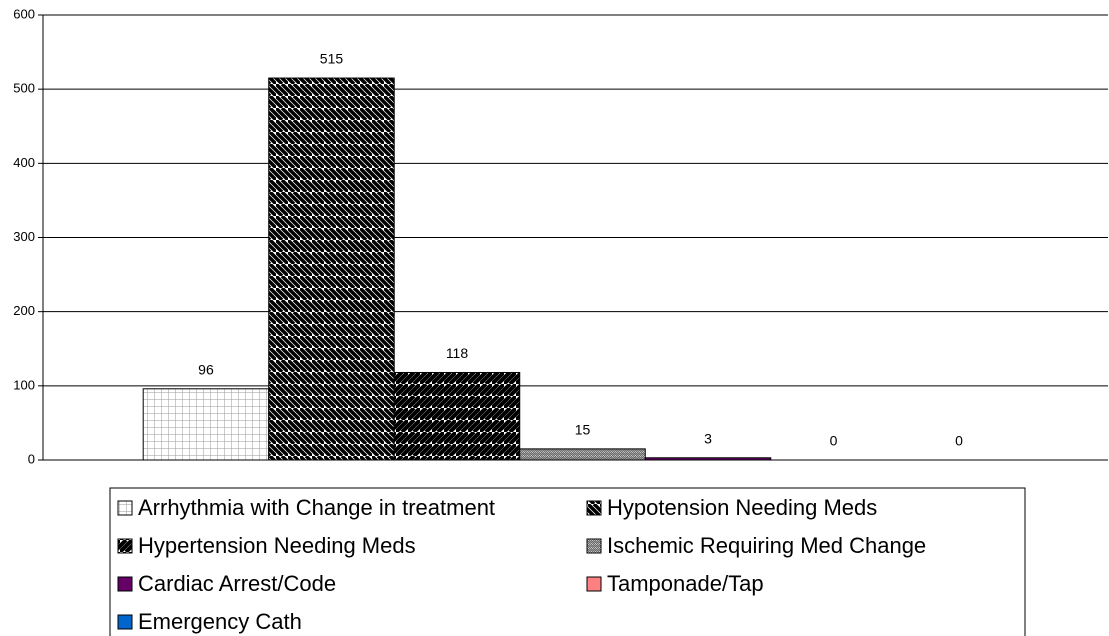  I want to click on y-tick-label: 500, so click(24, 88).